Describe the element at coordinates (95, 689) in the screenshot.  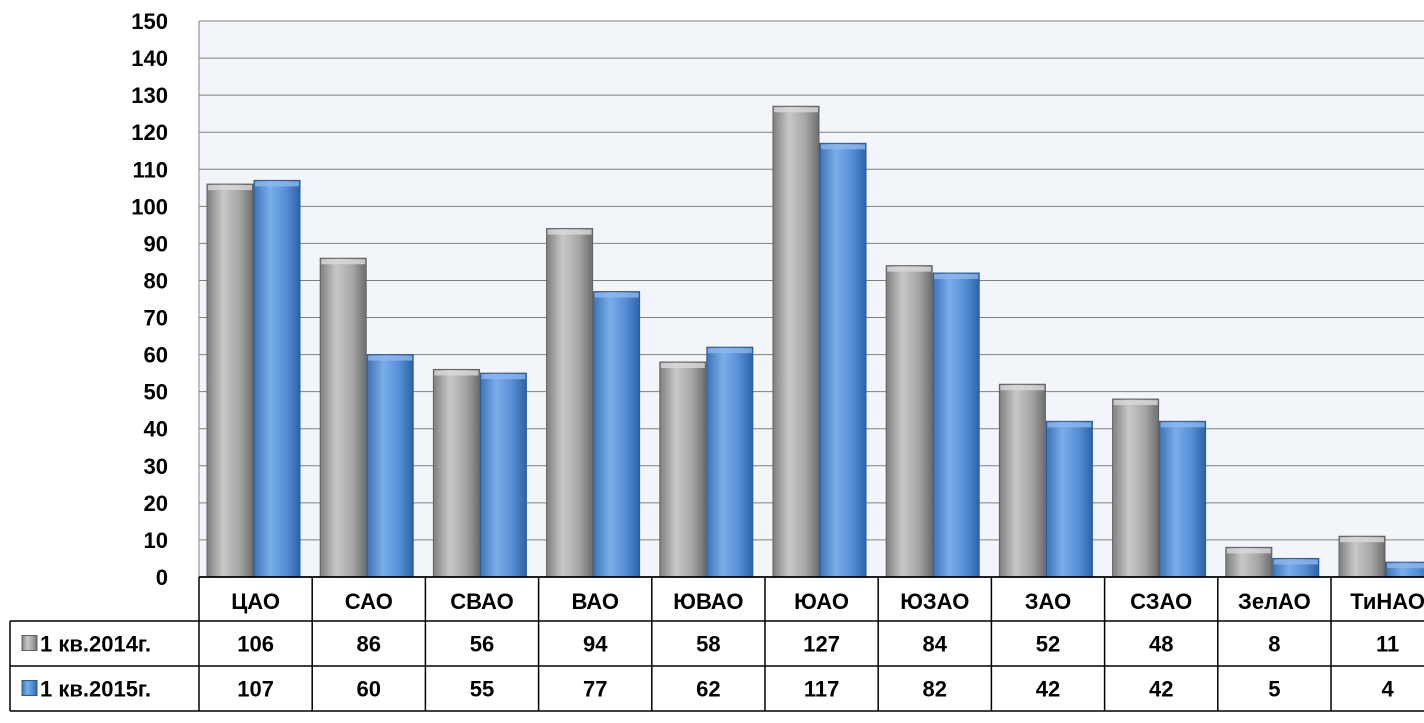
I see `legend-label: 1 кв.2015г.` at that location.